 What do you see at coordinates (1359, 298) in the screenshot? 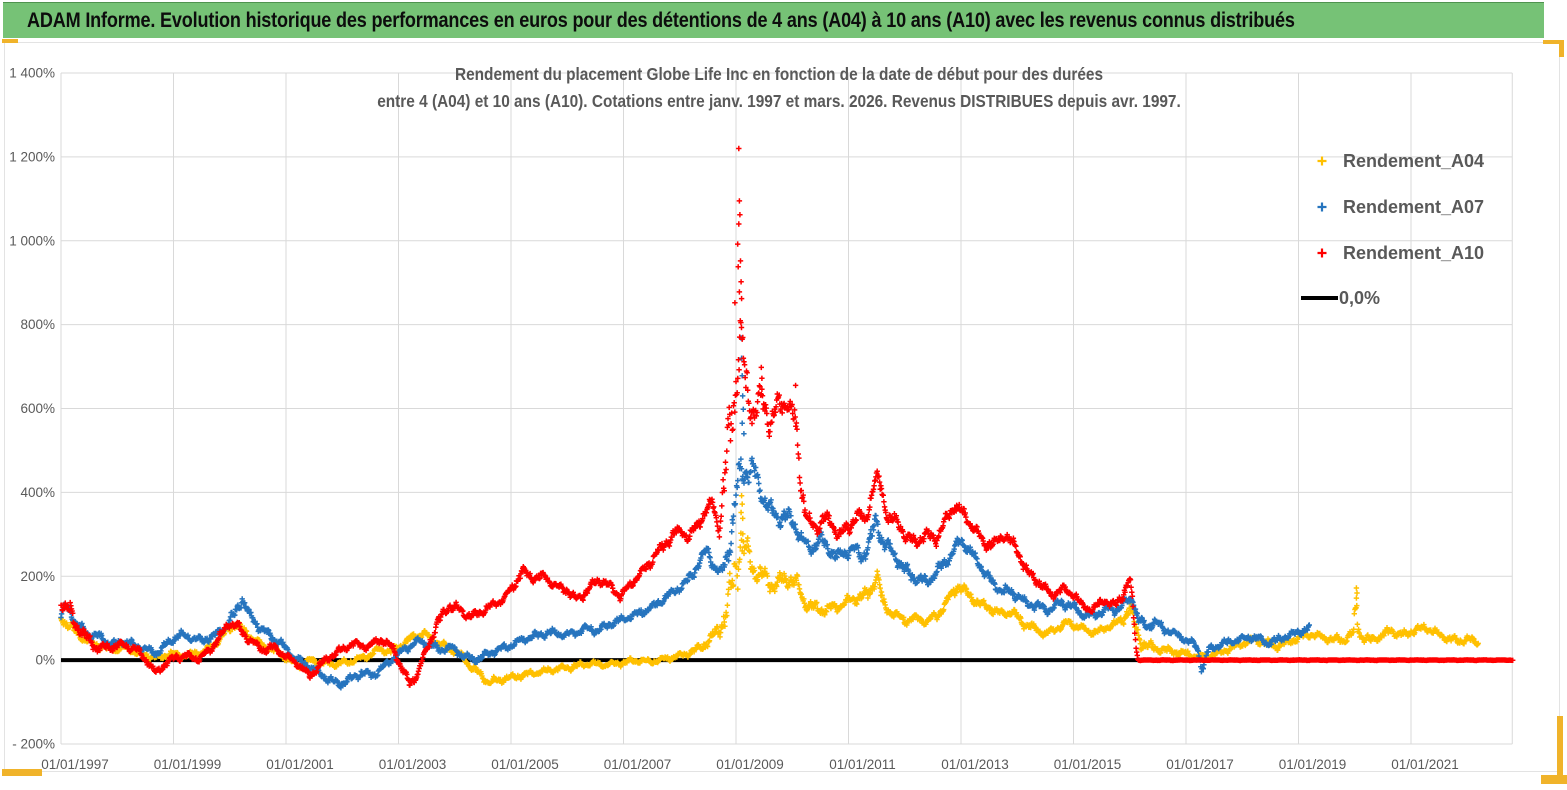
I see `legend-label: 0,0%` at bounding box center [1359, 298].